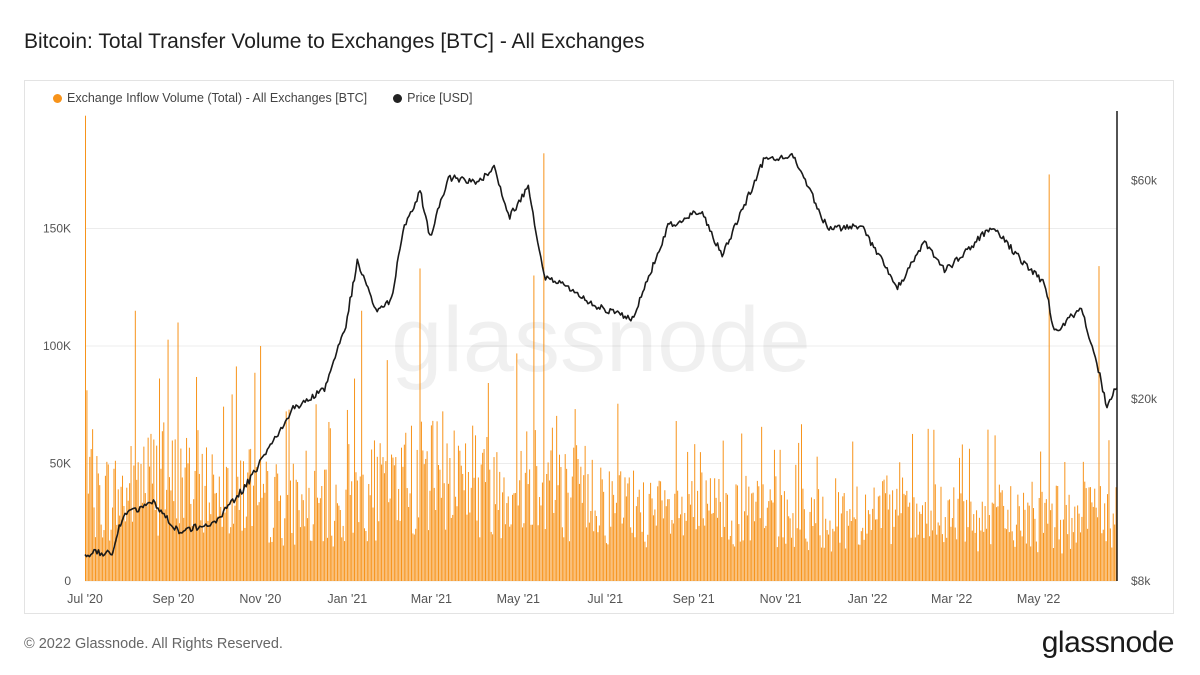 The height and width of the screenshot is (675, 1200). Describe the element at coordinates (781, 599) in the screenshot. I see `x-tick-label: Nov '21` at that location.